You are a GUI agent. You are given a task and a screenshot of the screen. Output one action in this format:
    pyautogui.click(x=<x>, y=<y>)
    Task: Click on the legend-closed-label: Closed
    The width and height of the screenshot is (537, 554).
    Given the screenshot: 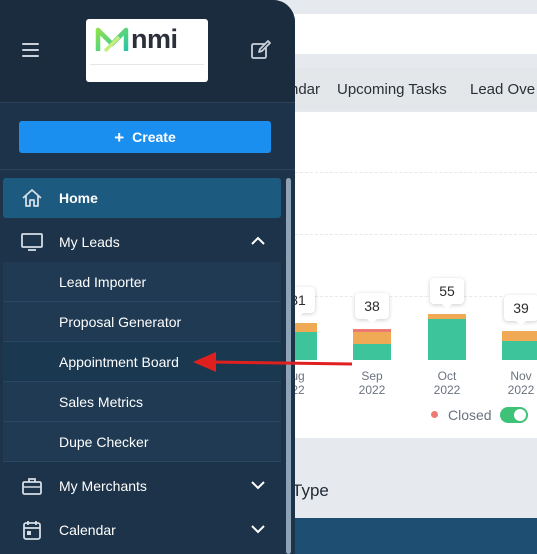 What is the action you would take?
    pyautogui.click(x=470, y=415)
    